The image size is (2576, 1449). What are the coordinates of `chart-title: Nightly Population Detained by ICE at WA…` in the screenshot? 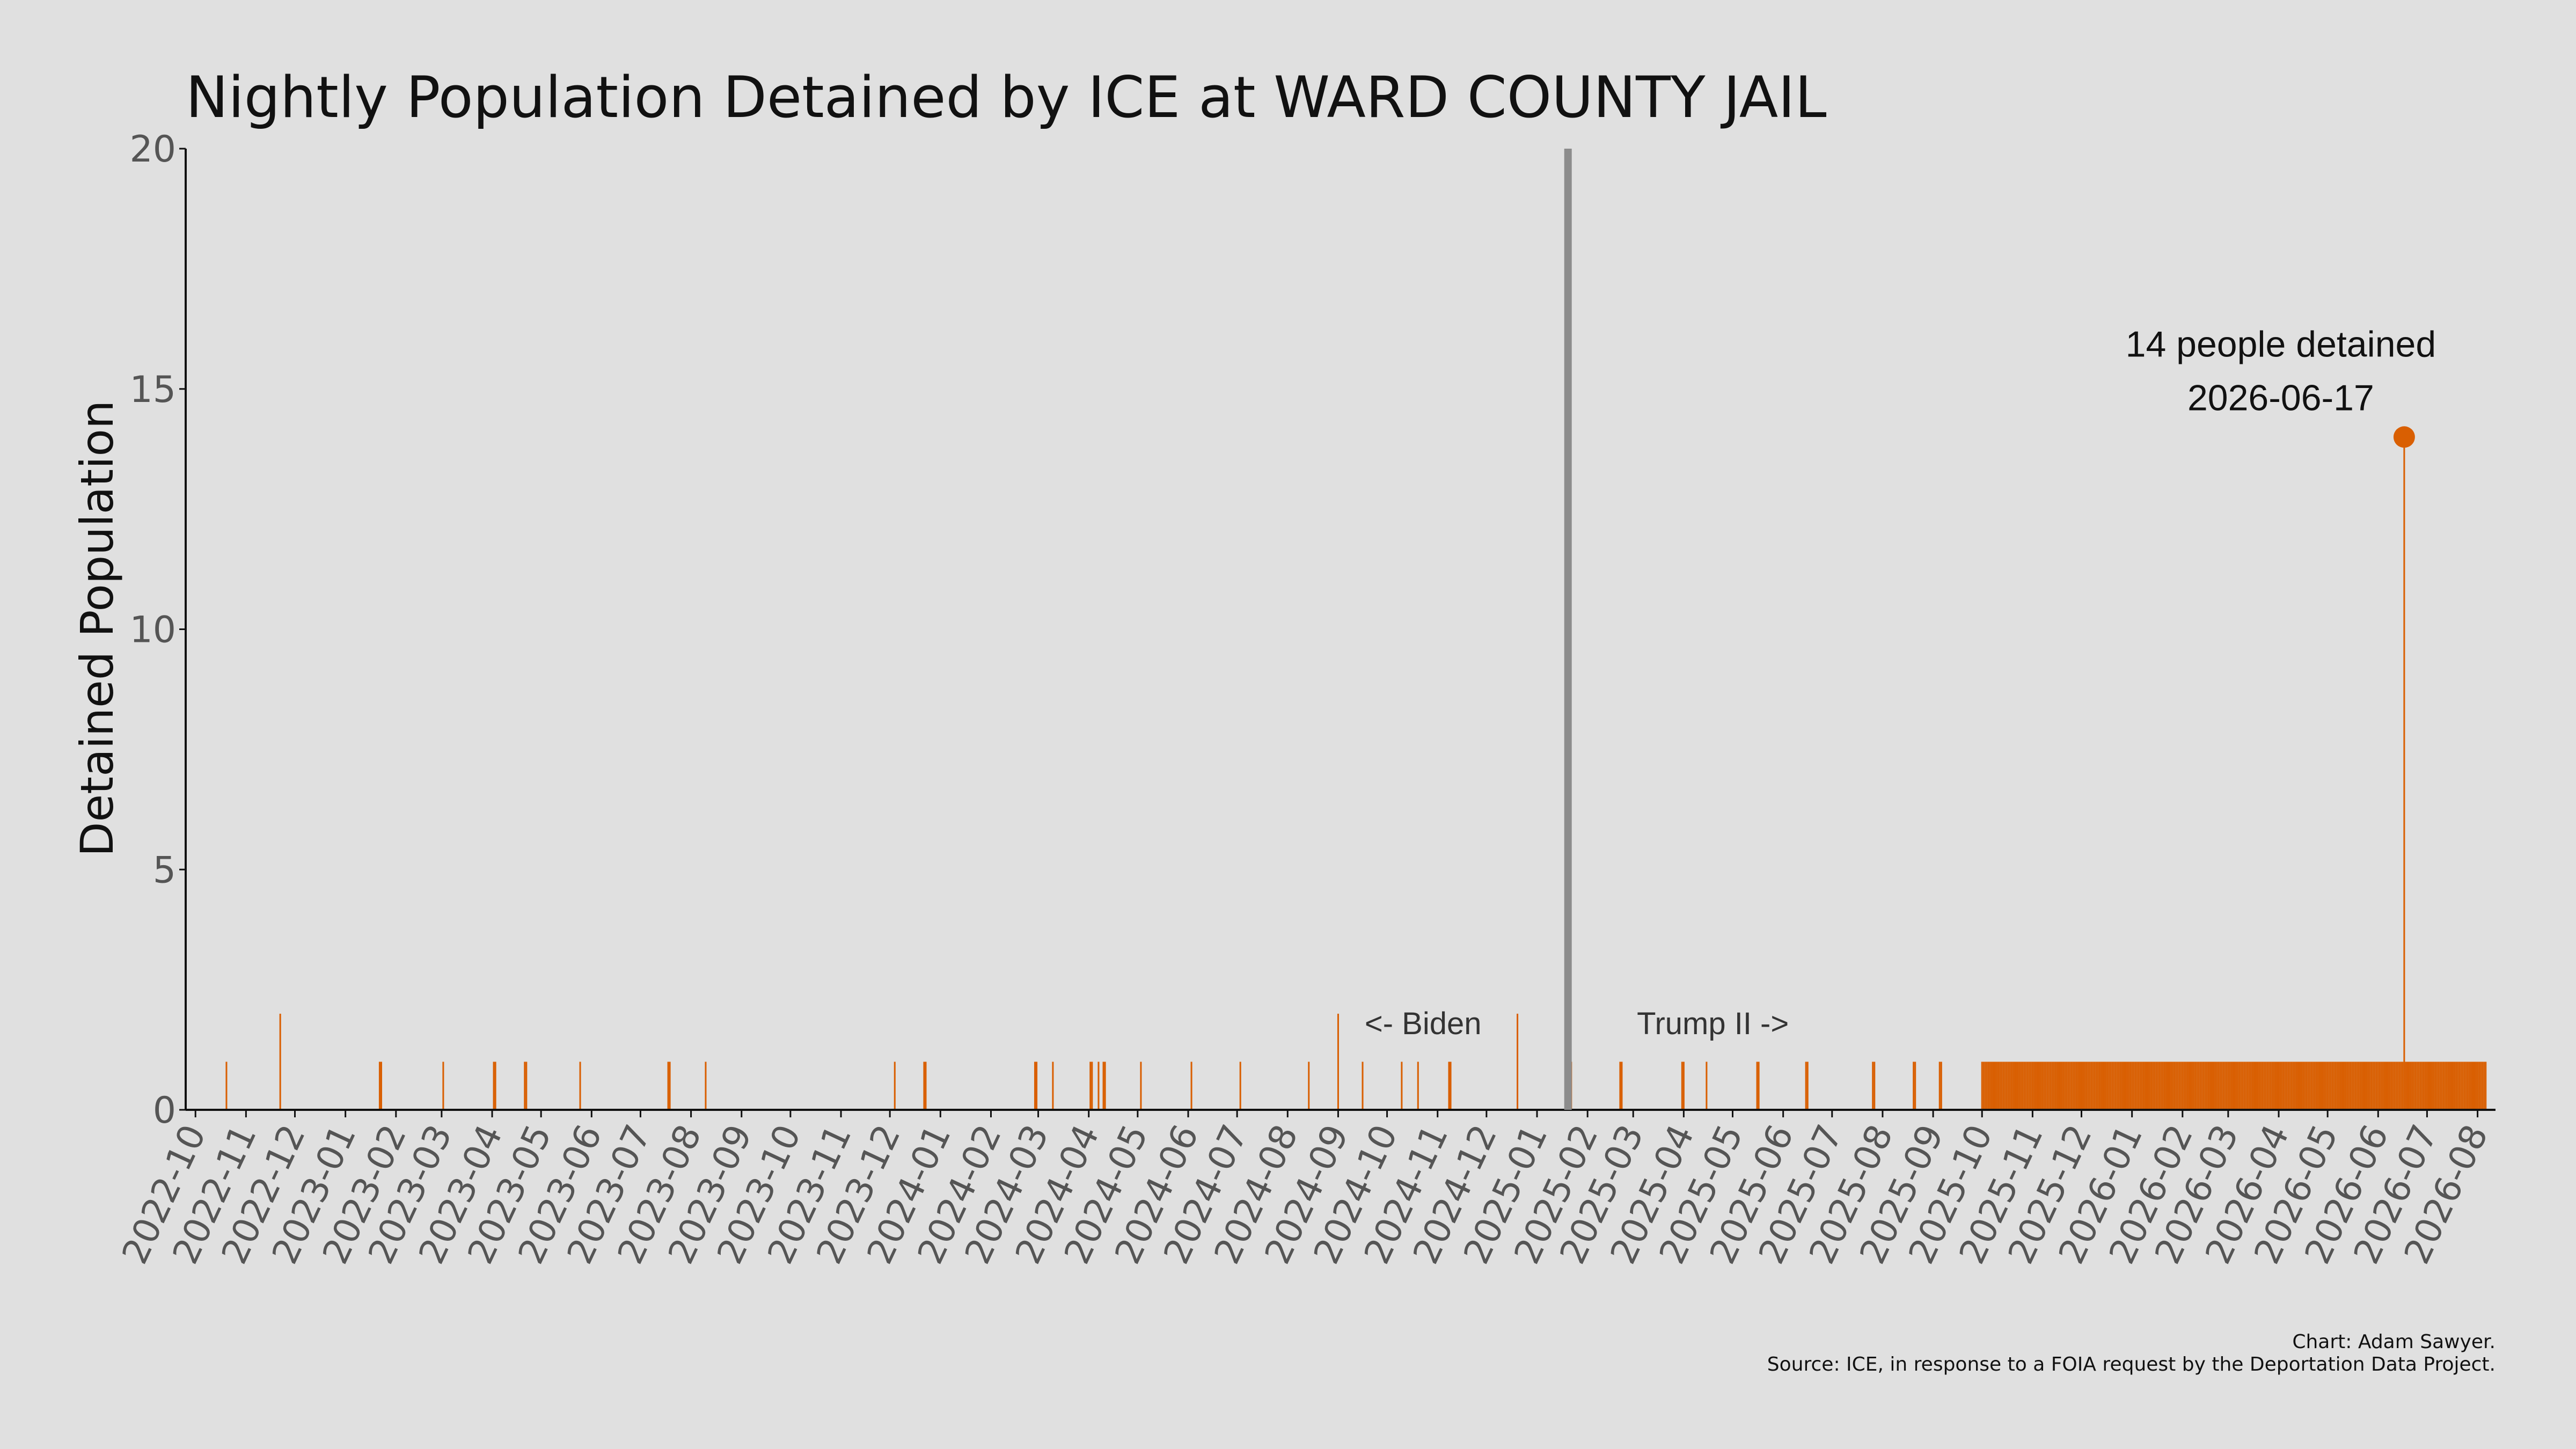 It's located at (1006, 97).